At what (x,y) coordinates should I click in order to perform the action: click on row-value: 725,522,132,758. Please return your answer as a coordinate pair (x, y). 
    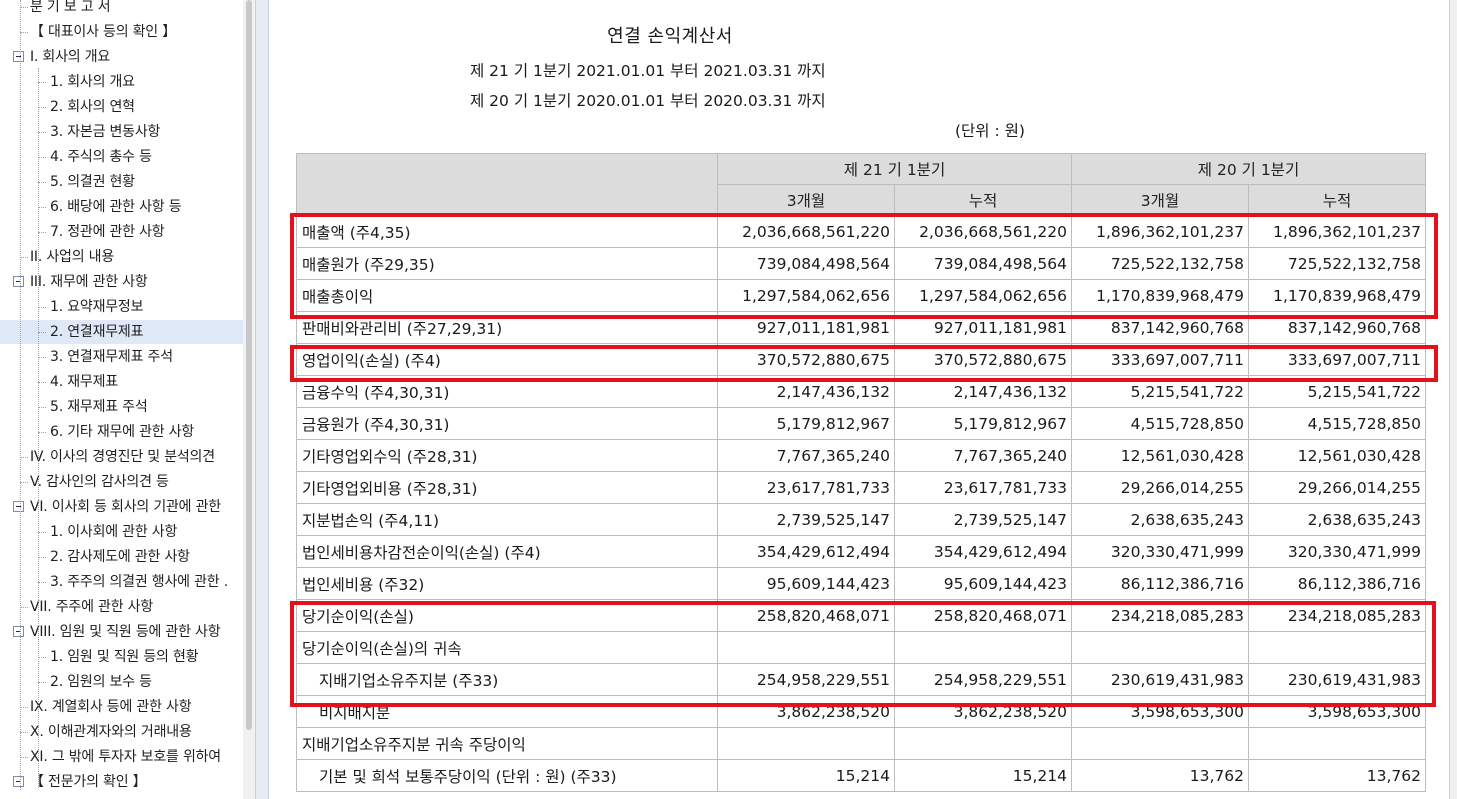
    Looking at the image, I should click on (1337, 263).